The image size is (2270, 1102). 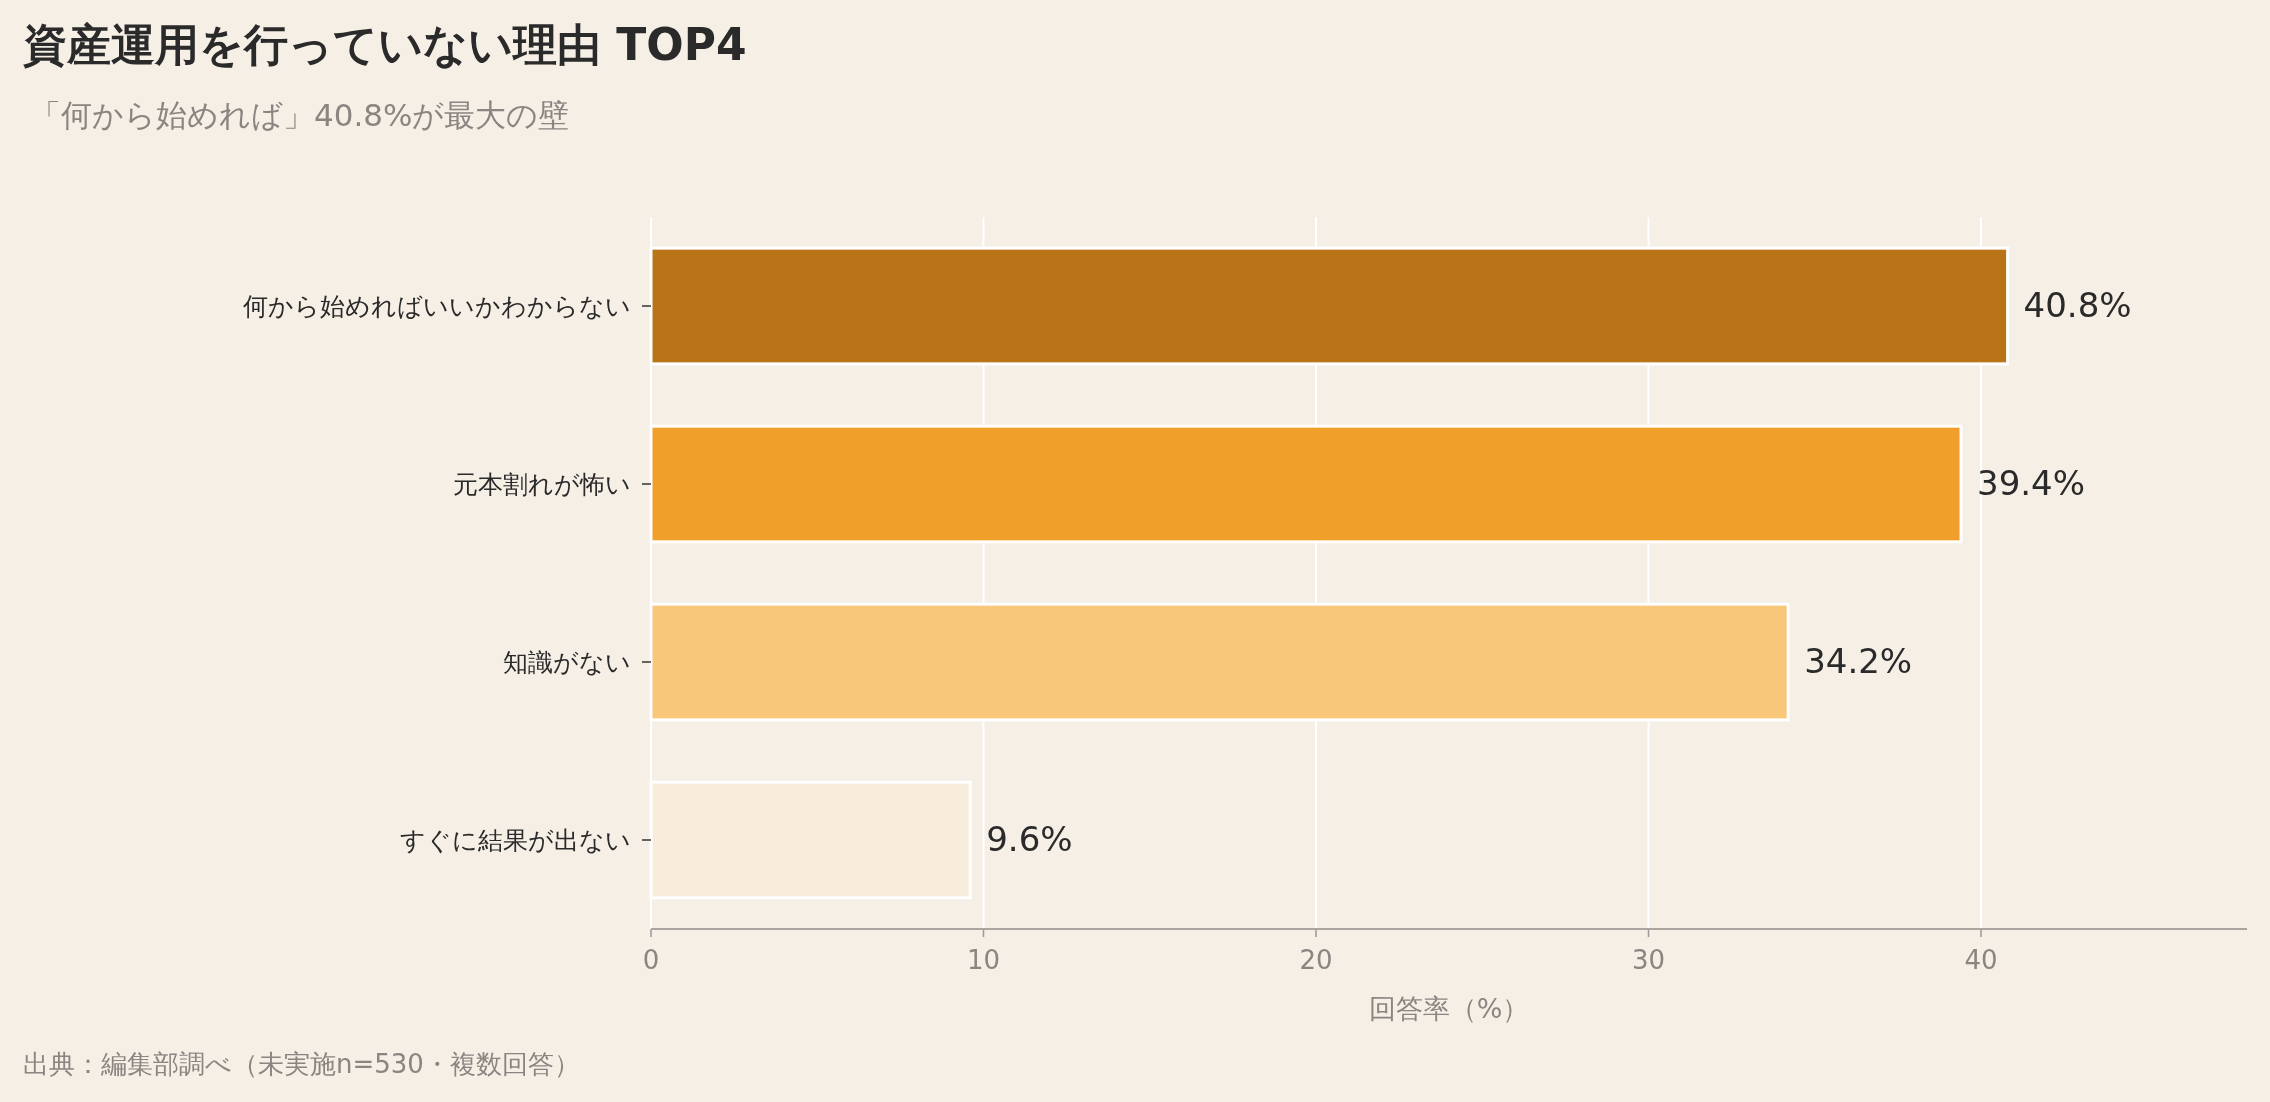 I want to click on x-tick-label: 20, so click(x=1316, y=960).